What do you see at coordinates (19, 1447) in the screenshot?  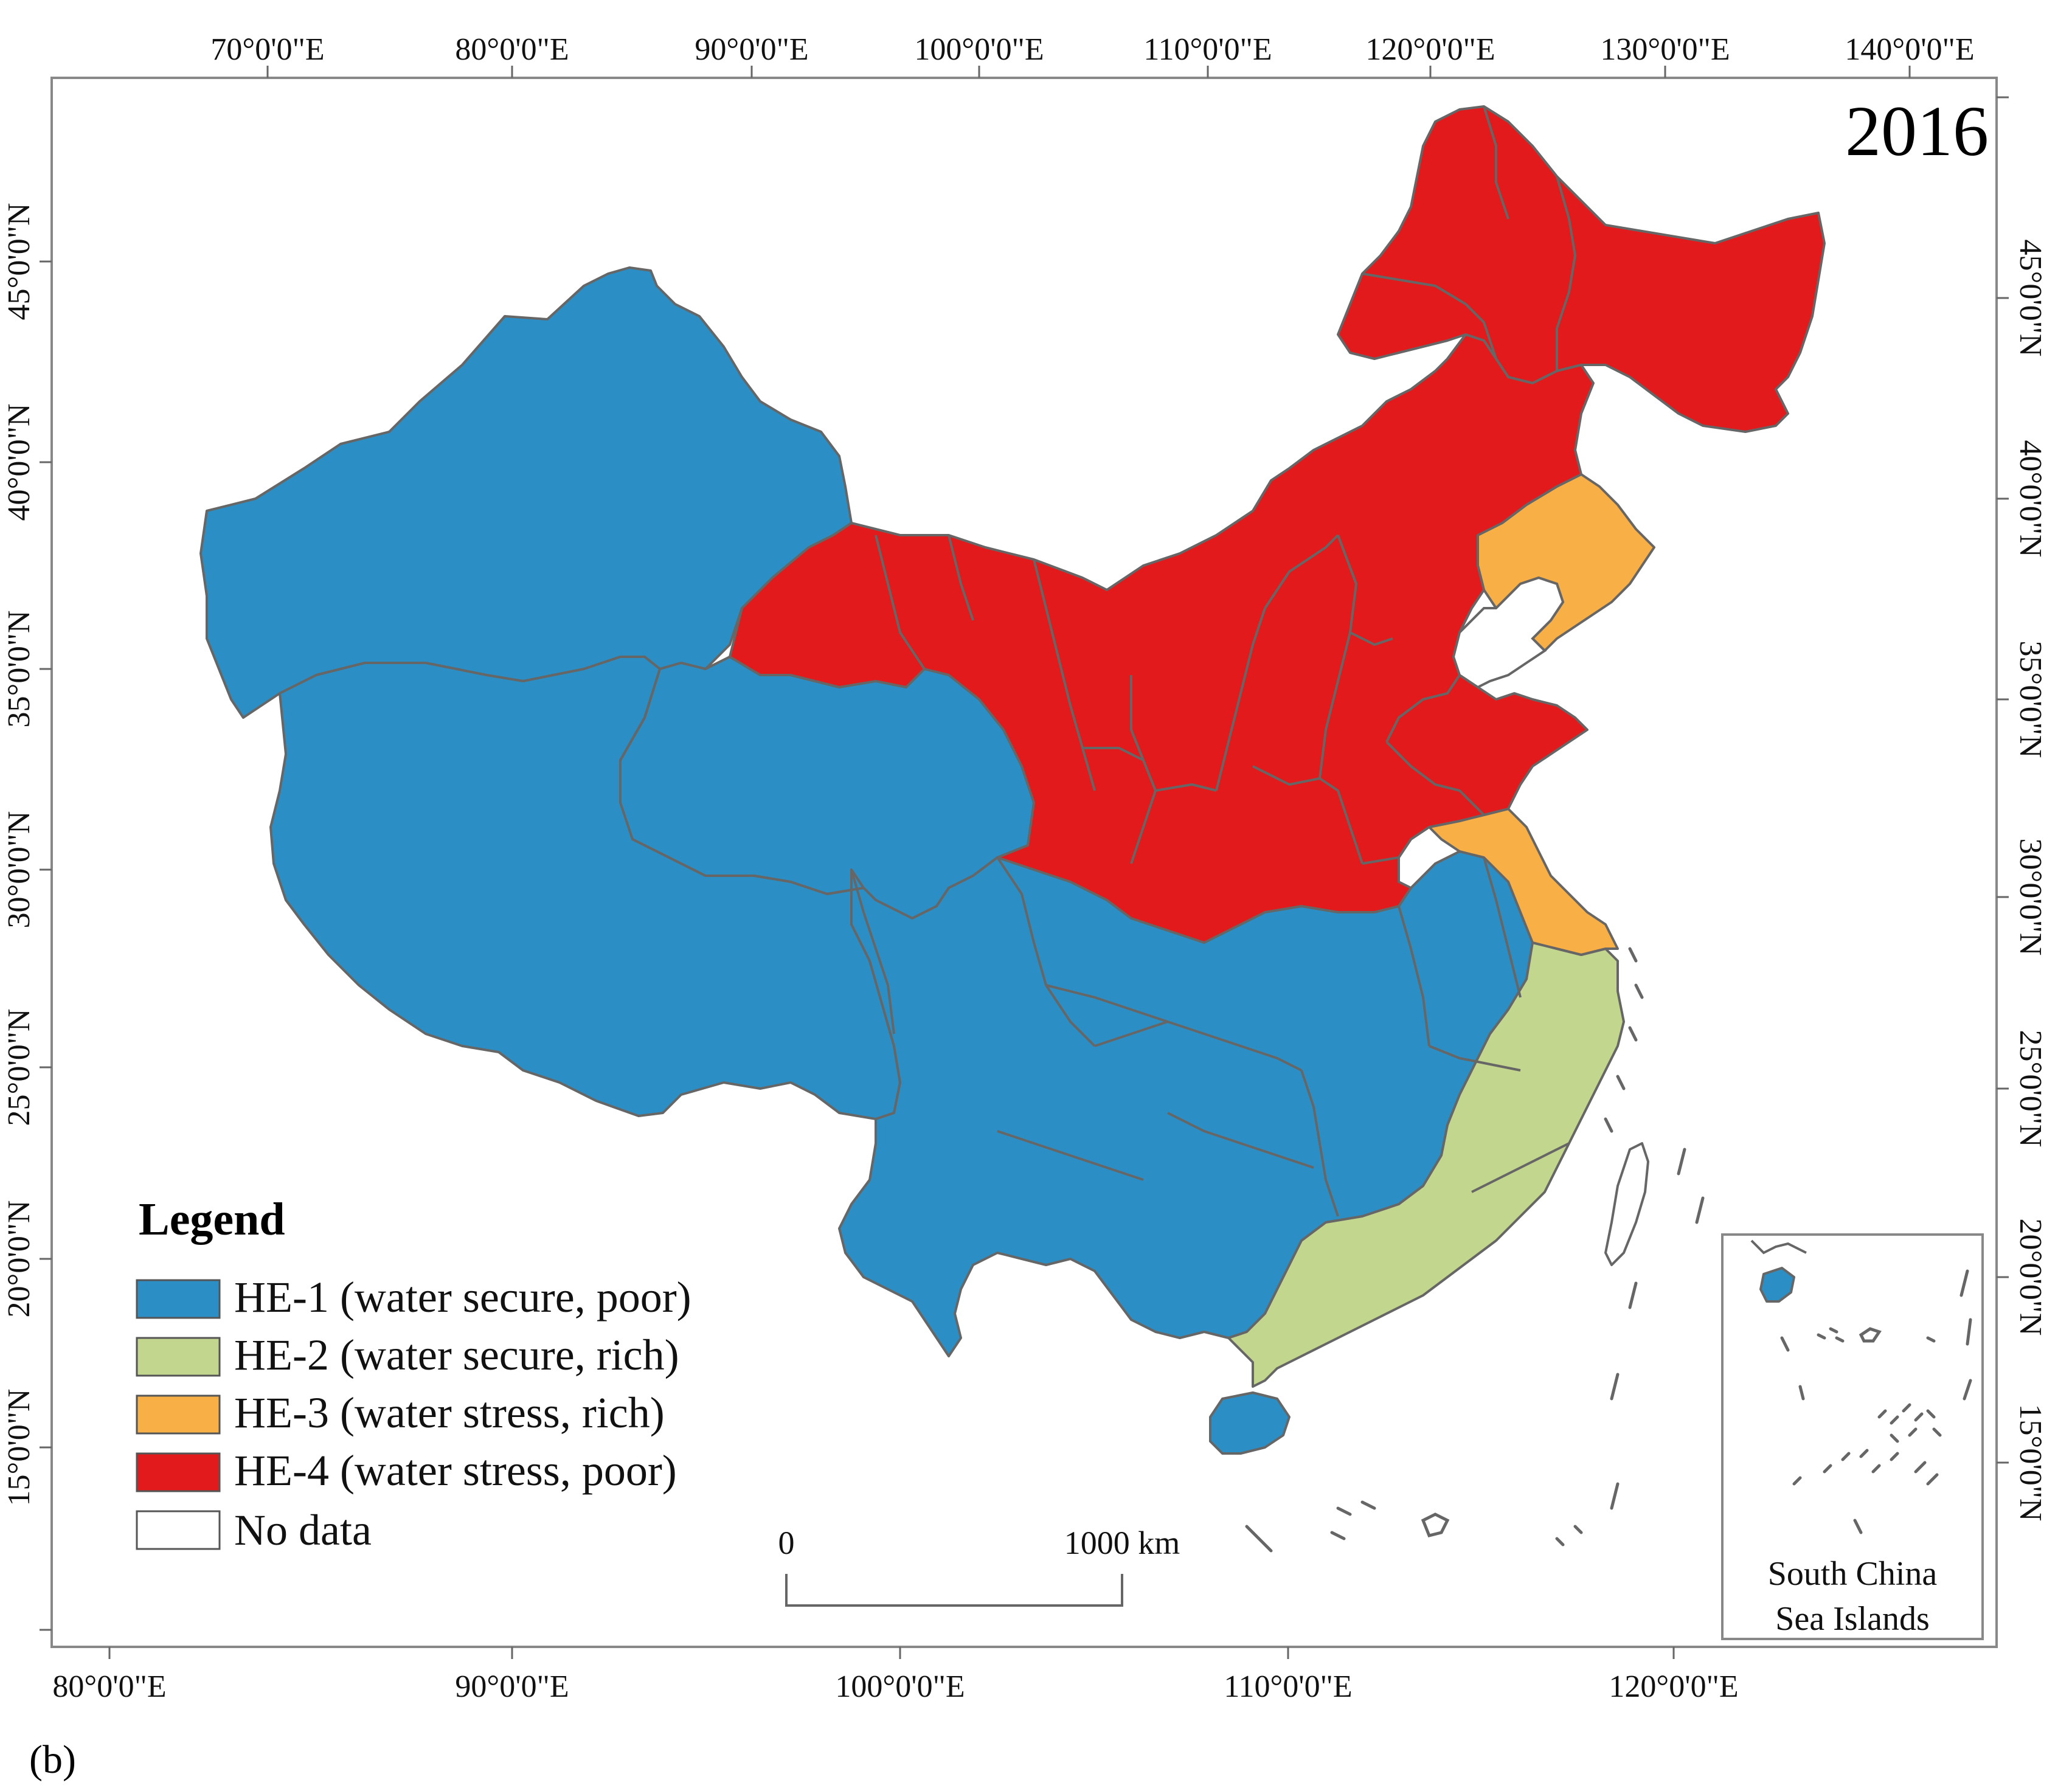 I see `left-tick-label: 15°0'0"N` at bounding box center [19, 1447].